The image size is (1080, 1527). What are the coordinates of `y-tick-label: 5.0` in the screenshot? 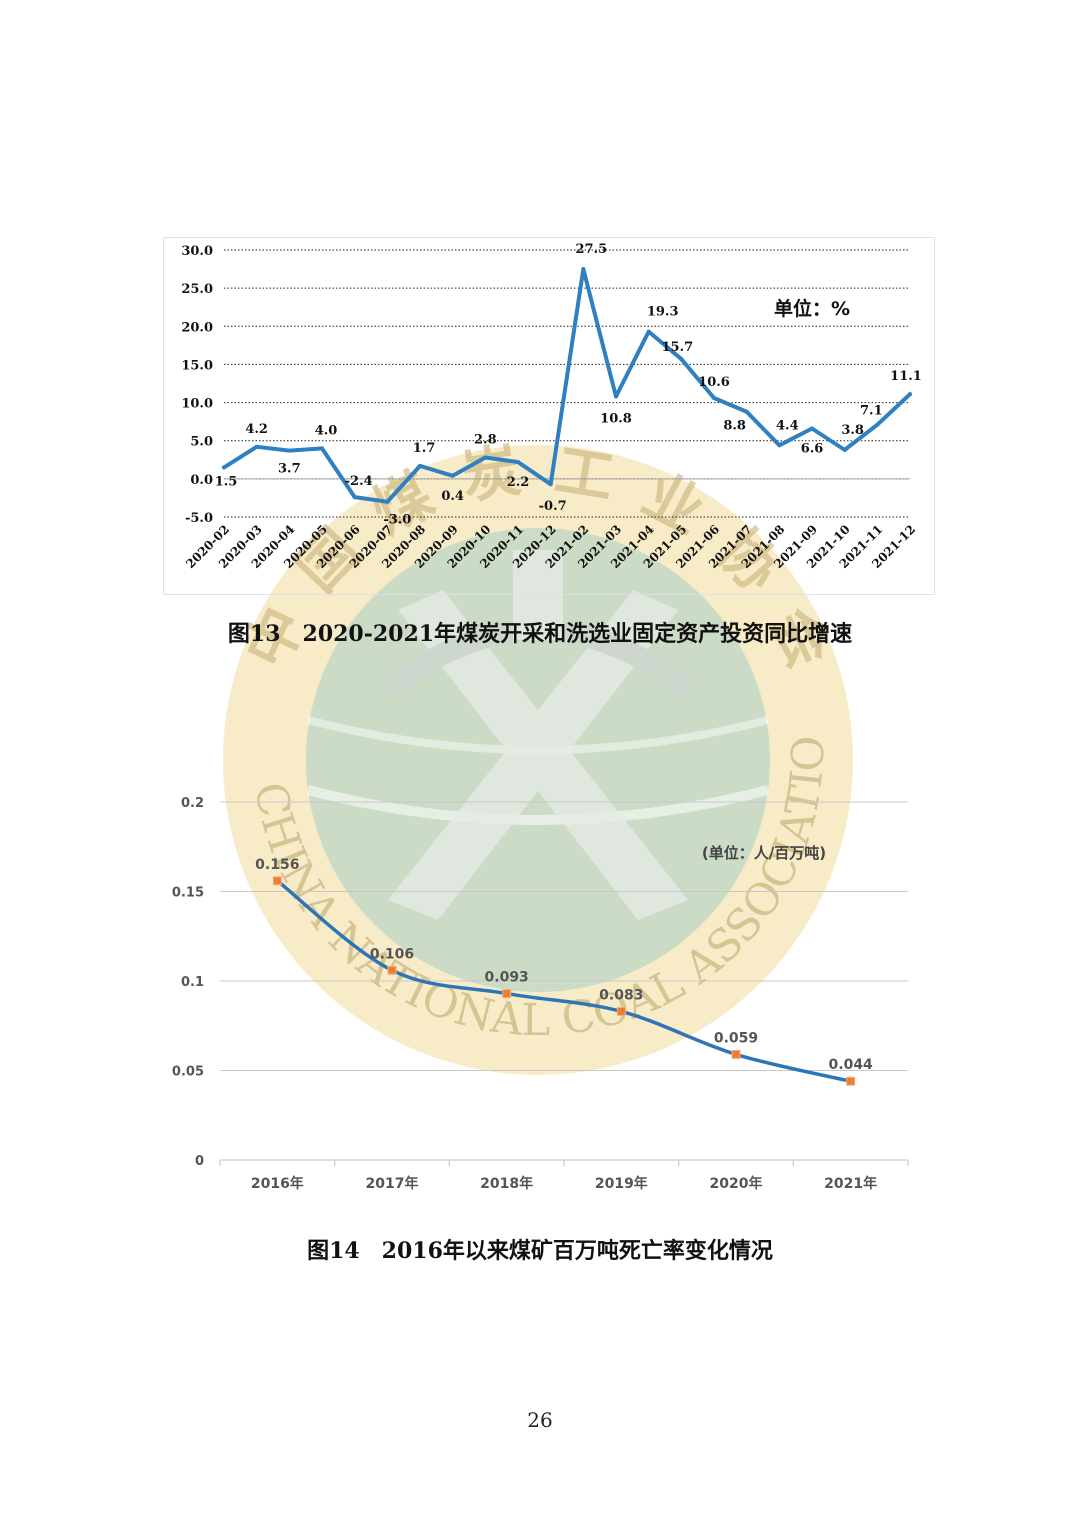 It's located at (201, 442).